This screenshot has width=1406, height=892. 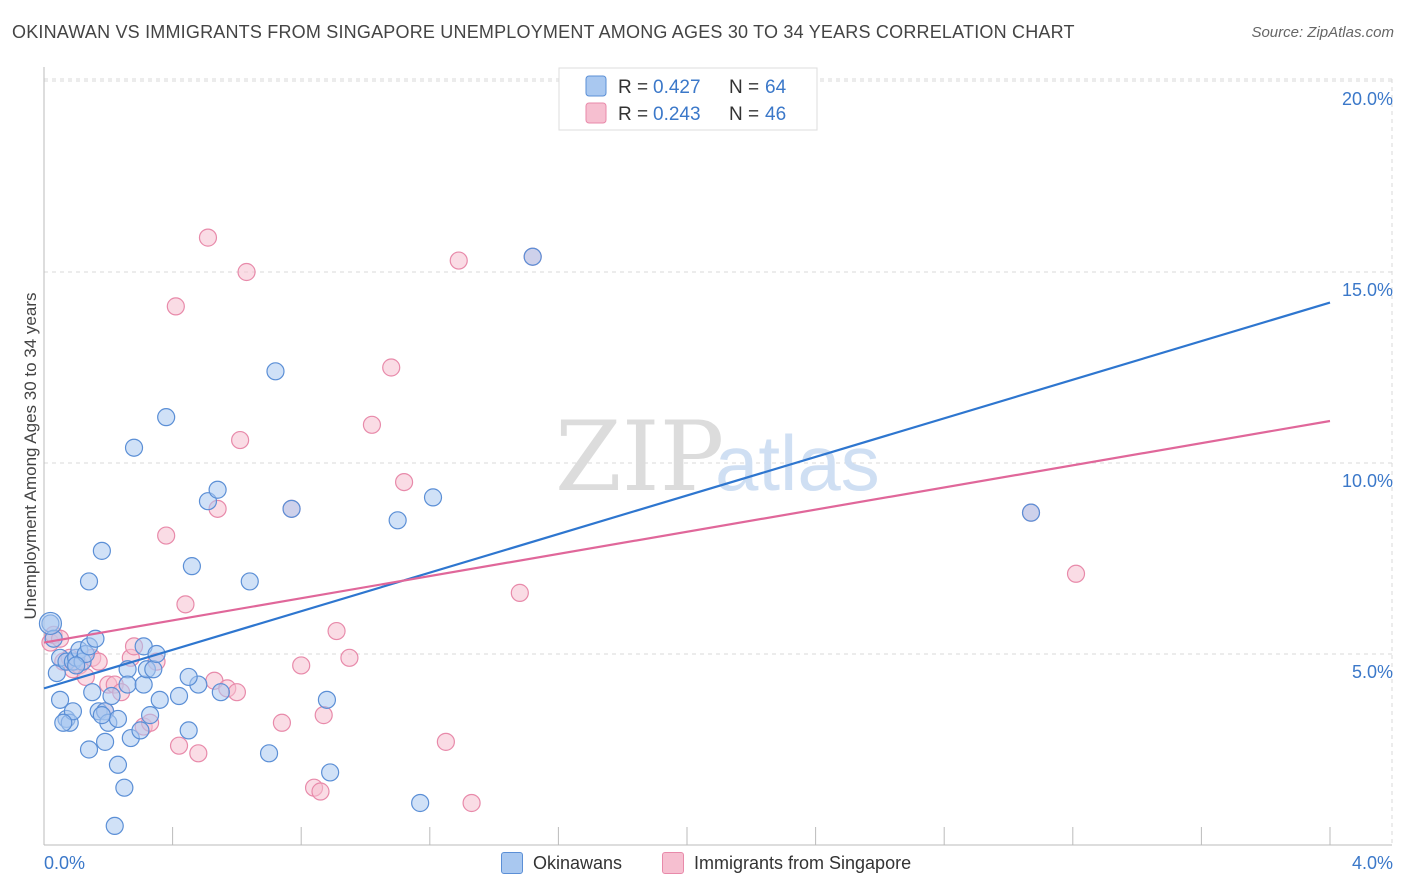 What do you see at coordinates (596, 86) in the screenshot?
I see `legend-swatch-blue` at bounding box center [596, 86].